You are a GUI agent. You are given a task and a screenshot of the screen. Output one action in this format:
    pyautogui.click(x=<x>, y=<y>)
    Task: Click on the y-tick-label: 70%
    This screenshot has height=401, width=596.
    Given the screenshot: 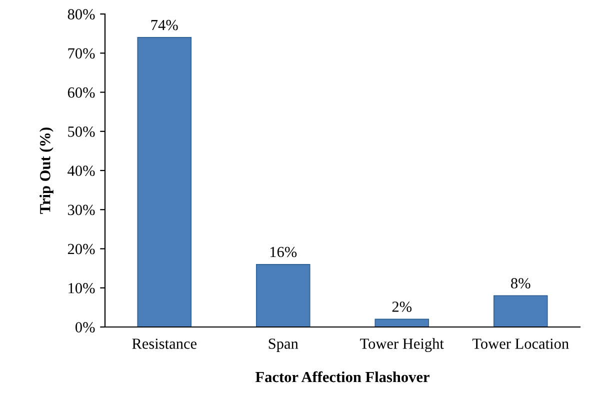 What is the action you would take?
    pyautogui.click(x=81, y=53)
    